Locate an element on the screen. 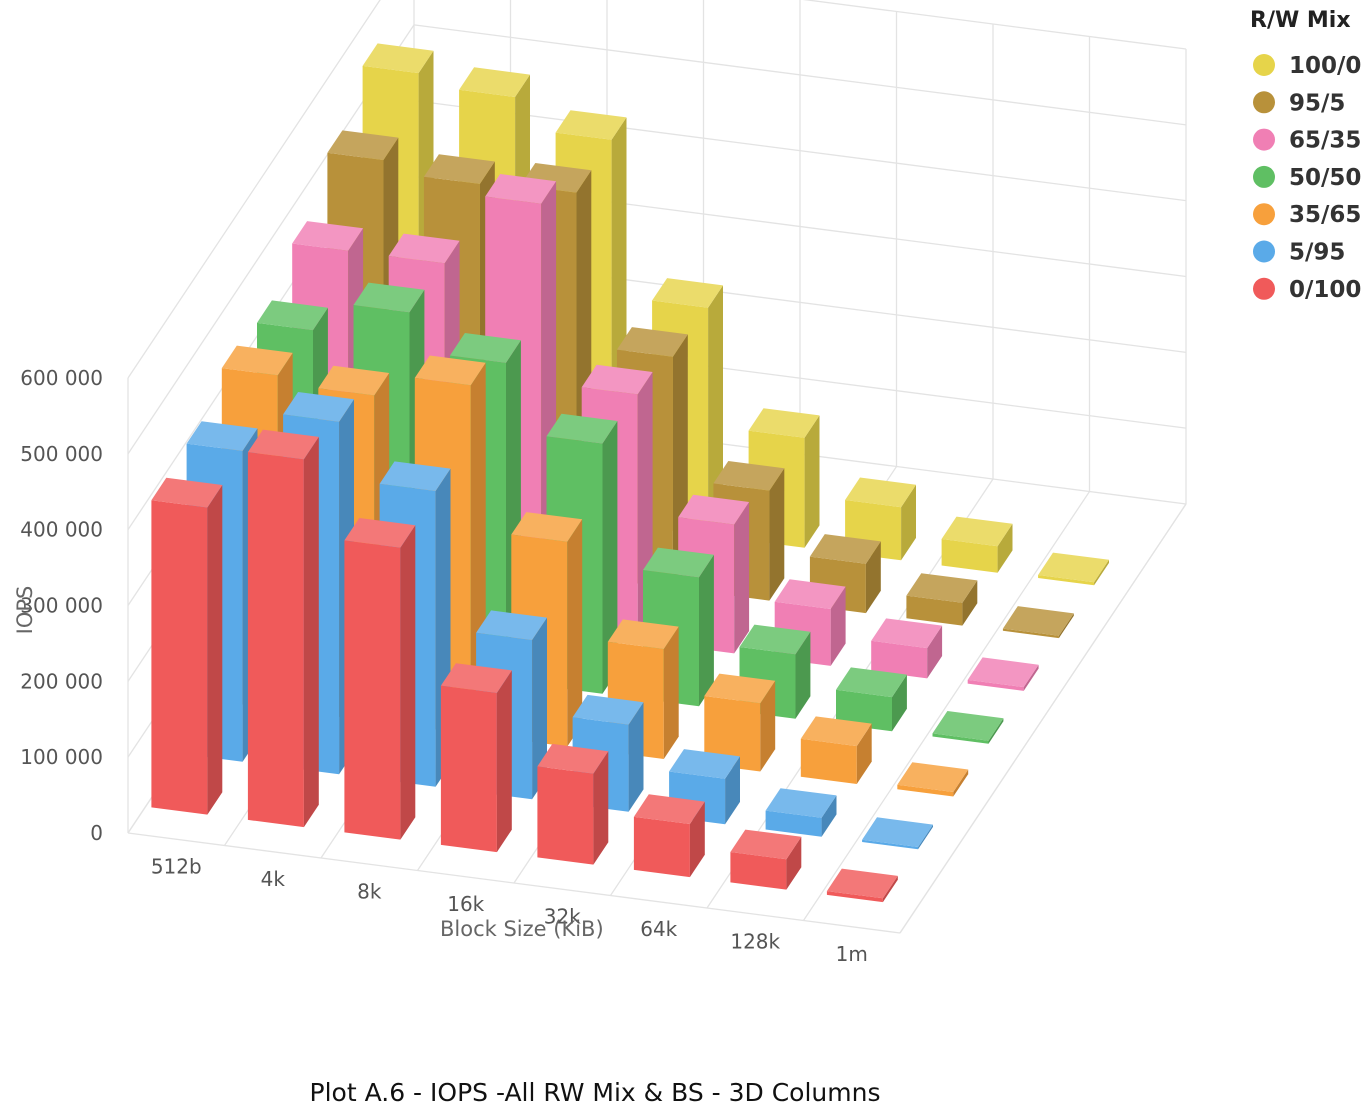 This screenshot has width=1366, height=1120. legend-item: 95/5 is located at coordinates (1299, 103).